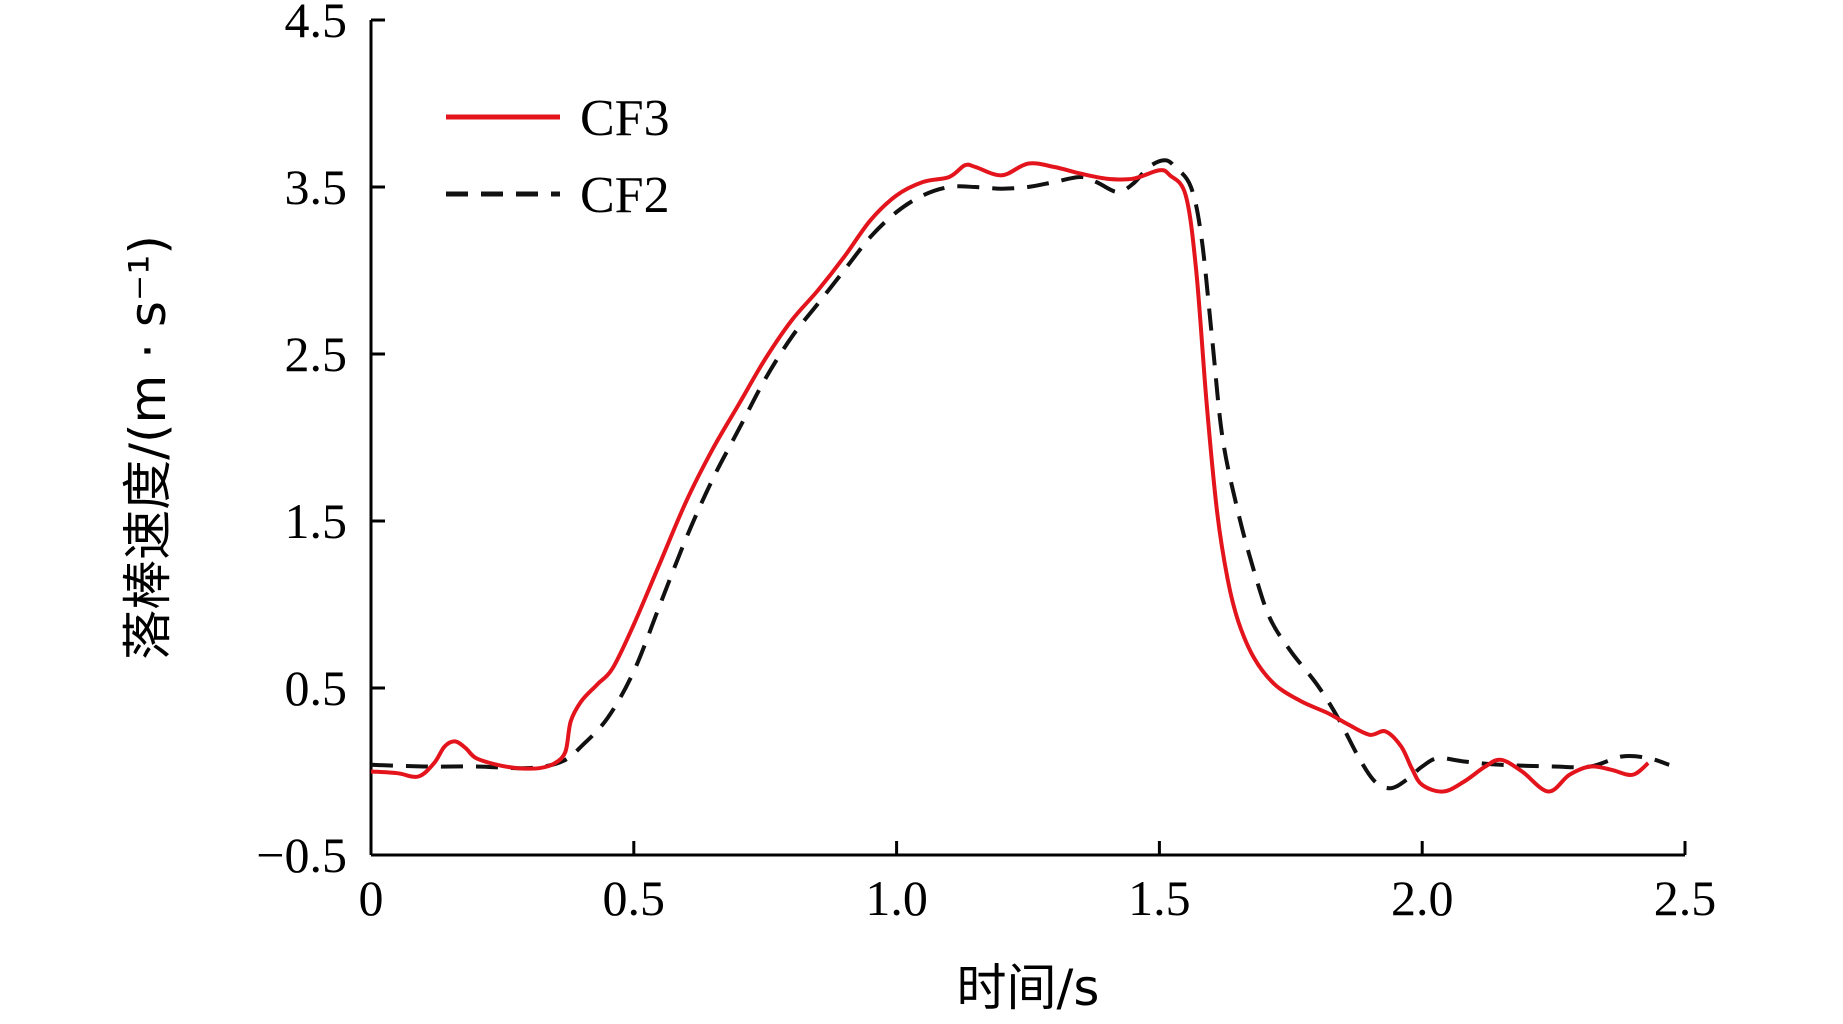 The width and height of the screenshot is (1843, 1024). I want to click on y-tick-label: −0.5, so click(301, 855).